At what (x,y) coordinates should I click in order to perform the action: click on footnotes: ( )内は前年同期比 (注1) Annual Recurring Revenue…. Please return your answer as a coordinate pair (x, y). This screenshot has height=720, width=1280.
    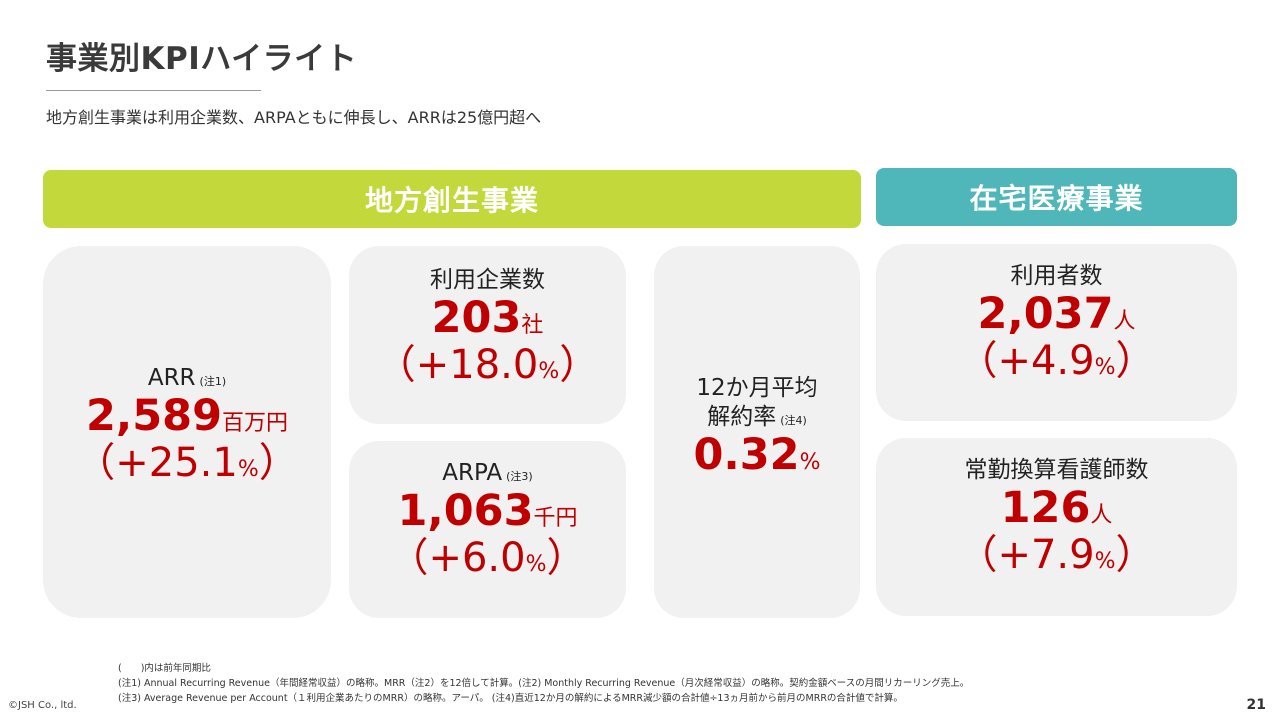
    Looking at the image, I should click on (543, 683).